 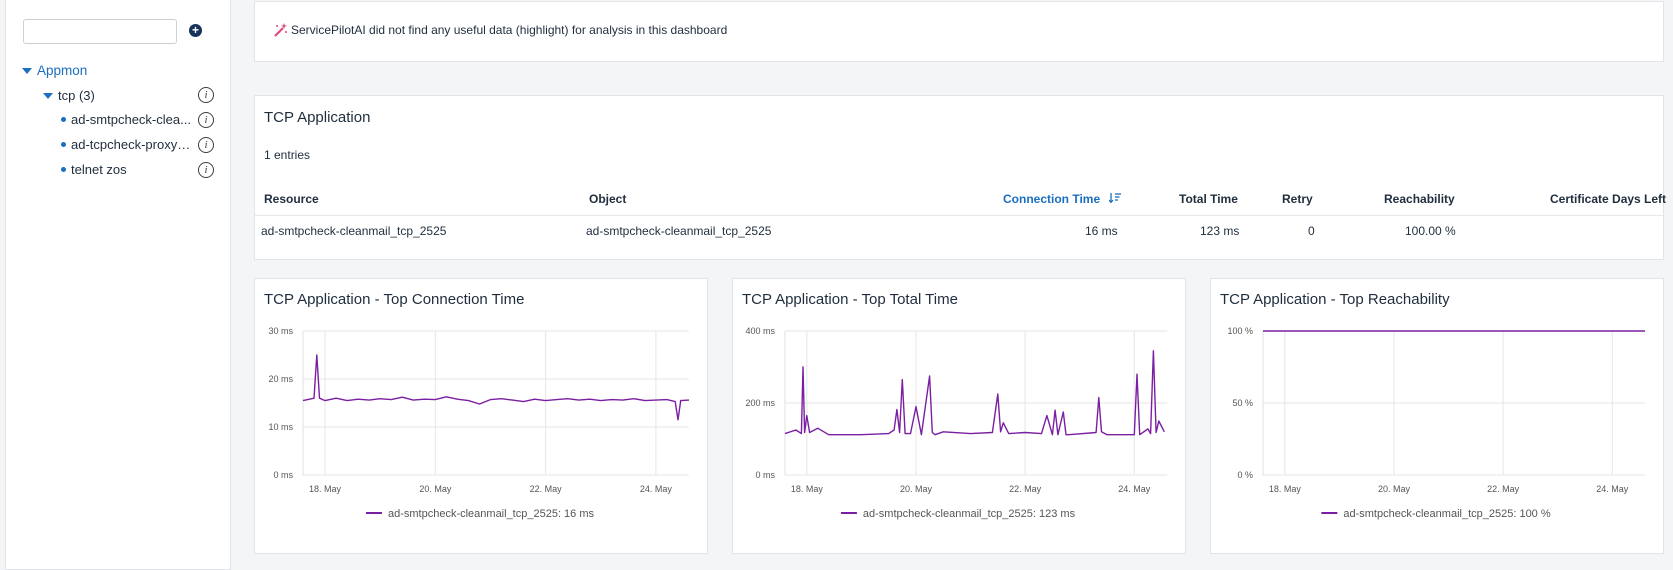 I want to click on chart-title: TCP Application - Top Connection Time, so click(x=394, y=299).